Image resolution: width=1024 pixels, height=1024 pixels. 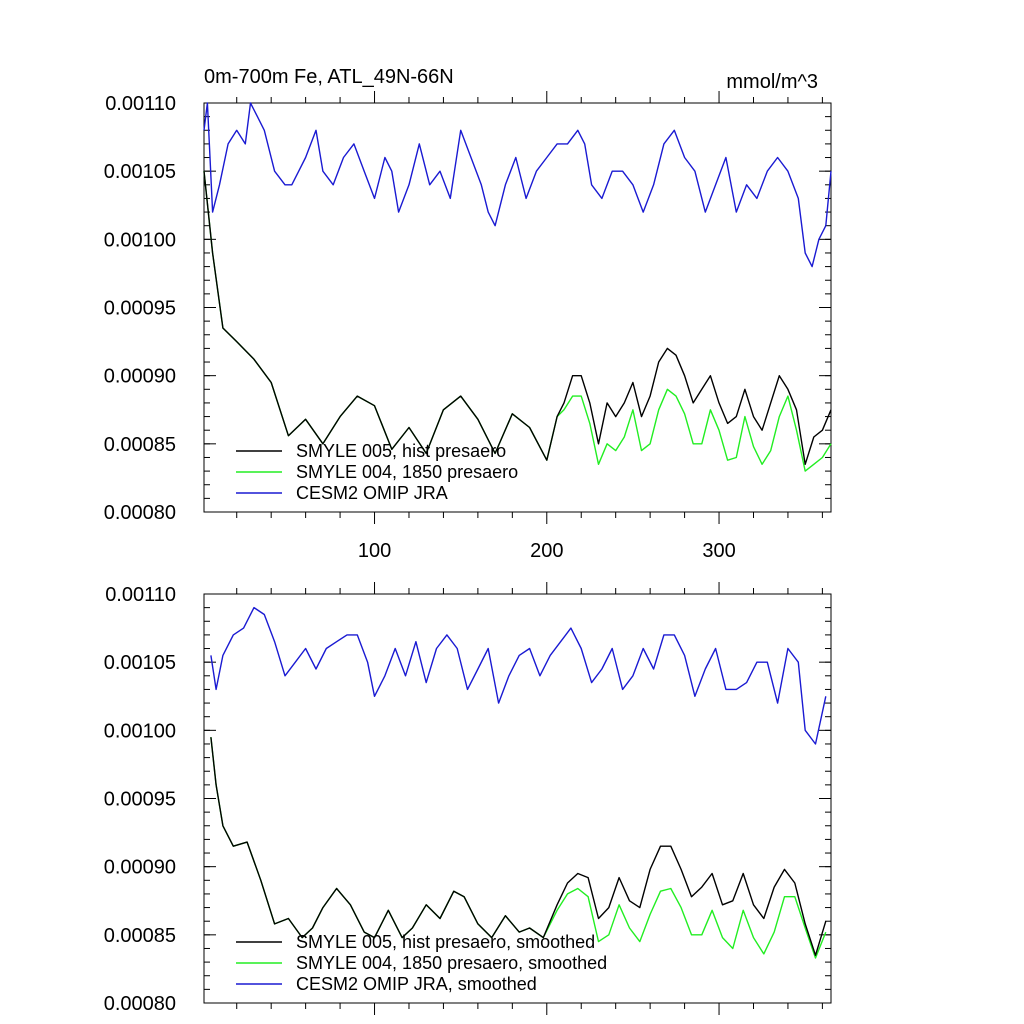 I want to click on legend-label-omip-smoothed: CESM2 OMIP JRA, smoothed, so click(x=416, y=984).